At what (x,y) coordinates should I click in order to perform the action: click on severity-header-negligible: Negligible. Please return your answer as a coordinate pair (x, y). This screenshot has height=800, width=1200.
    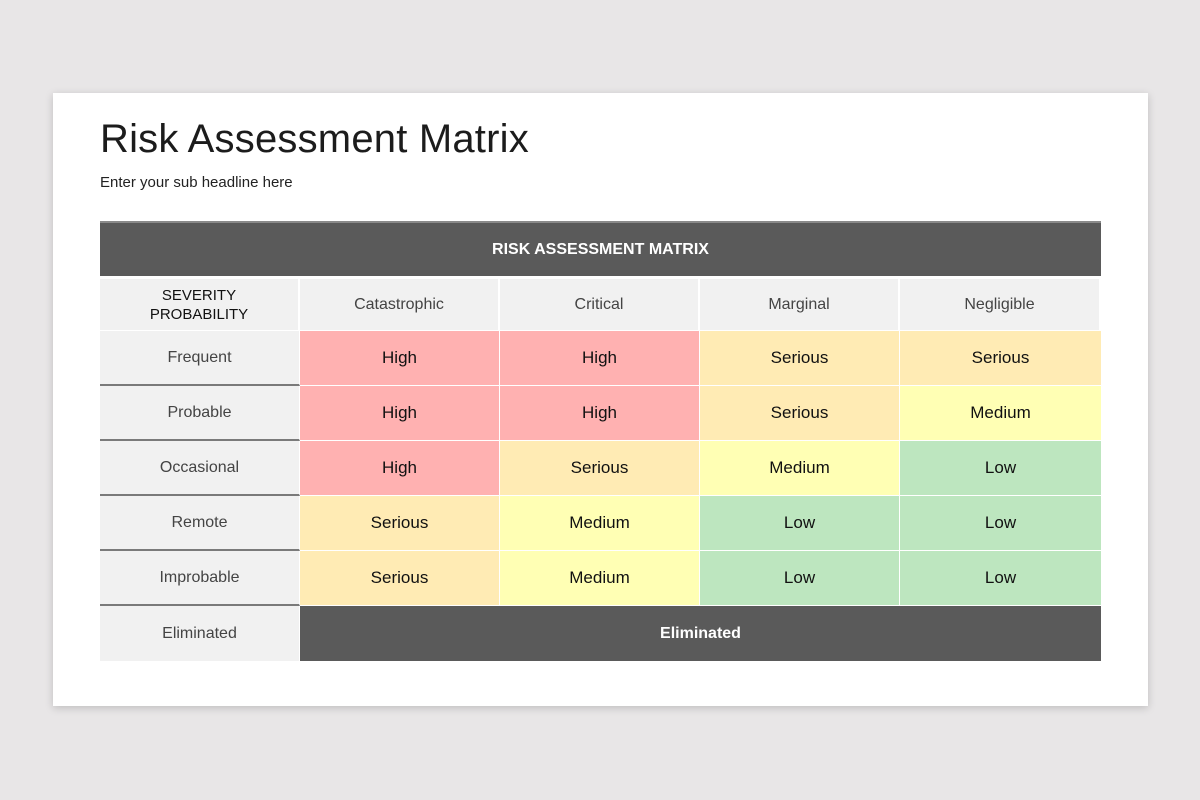
    Looking at the image, I should click on (1000, 303).